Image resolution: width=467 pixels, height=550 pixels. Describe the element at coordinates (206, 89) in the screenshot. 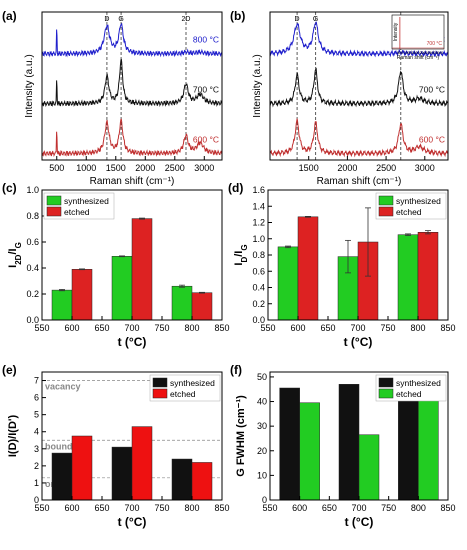

I see `series-label: 700 °C` at that location.